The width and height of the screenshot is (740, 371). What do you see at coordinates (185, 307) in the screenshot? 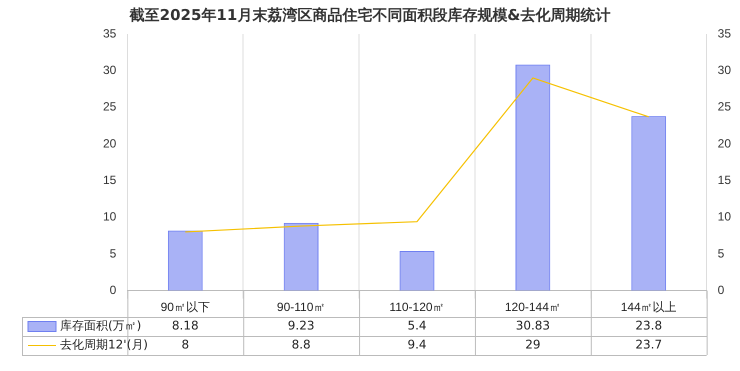
I see `x-tick-label: 90㎡以下` at bounding box center [185, 307].